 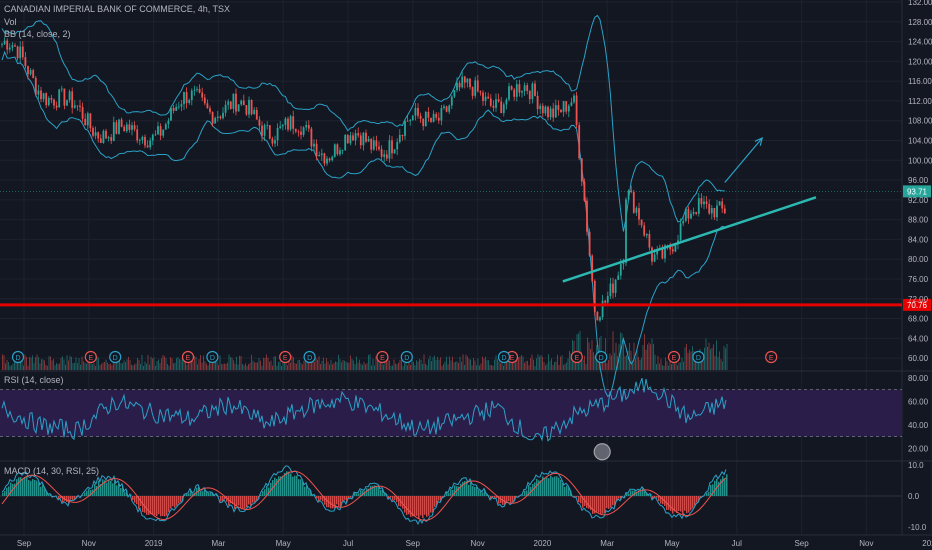 I want to click on price-tick-label: 92.00, so click(x=918, y=200).